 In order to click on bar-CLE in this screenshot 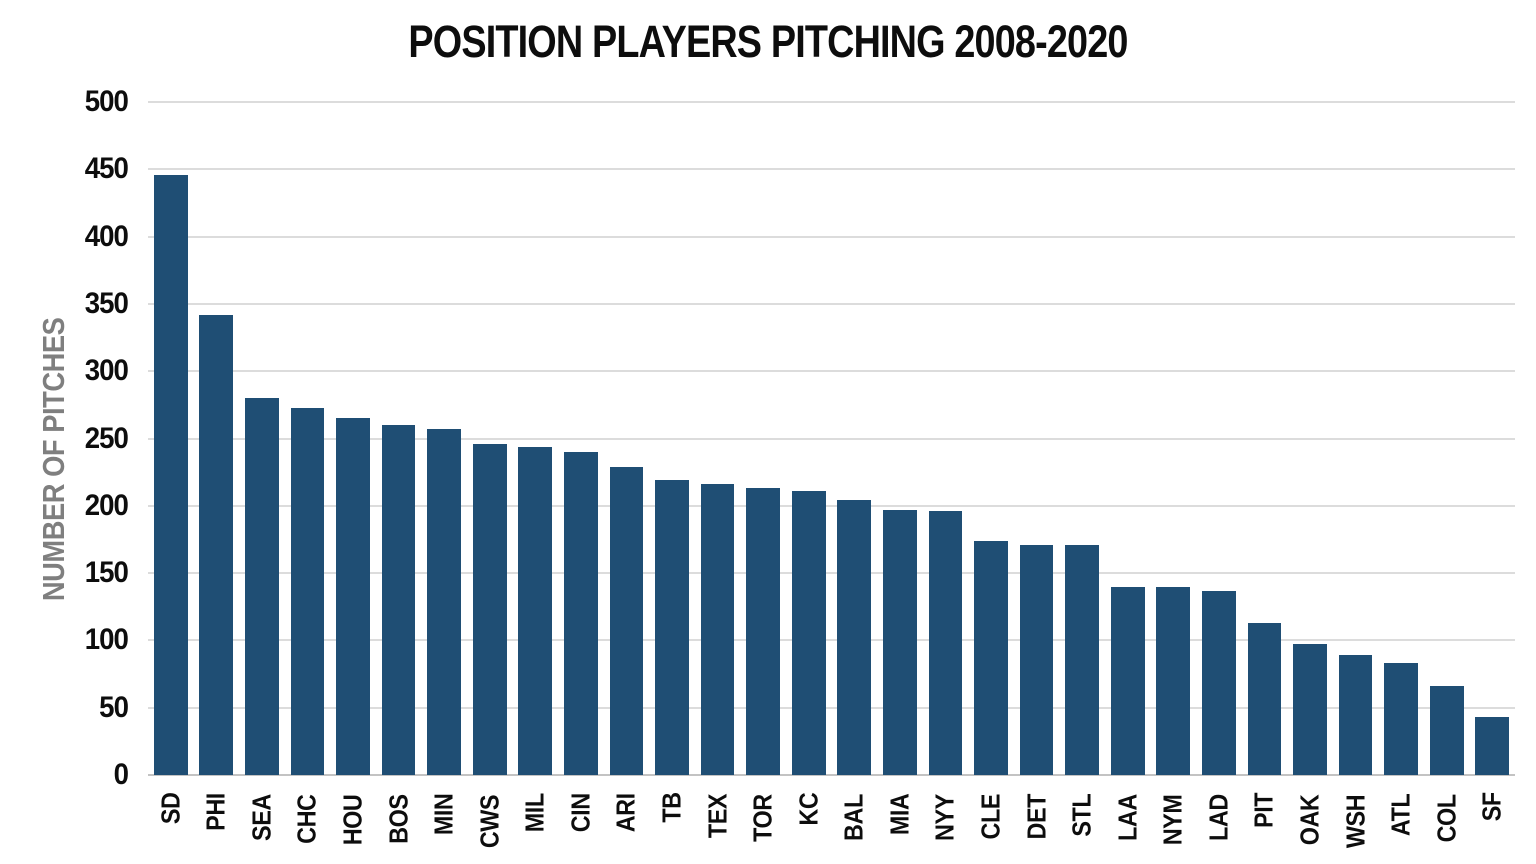, I will do `click(991, 657)`.